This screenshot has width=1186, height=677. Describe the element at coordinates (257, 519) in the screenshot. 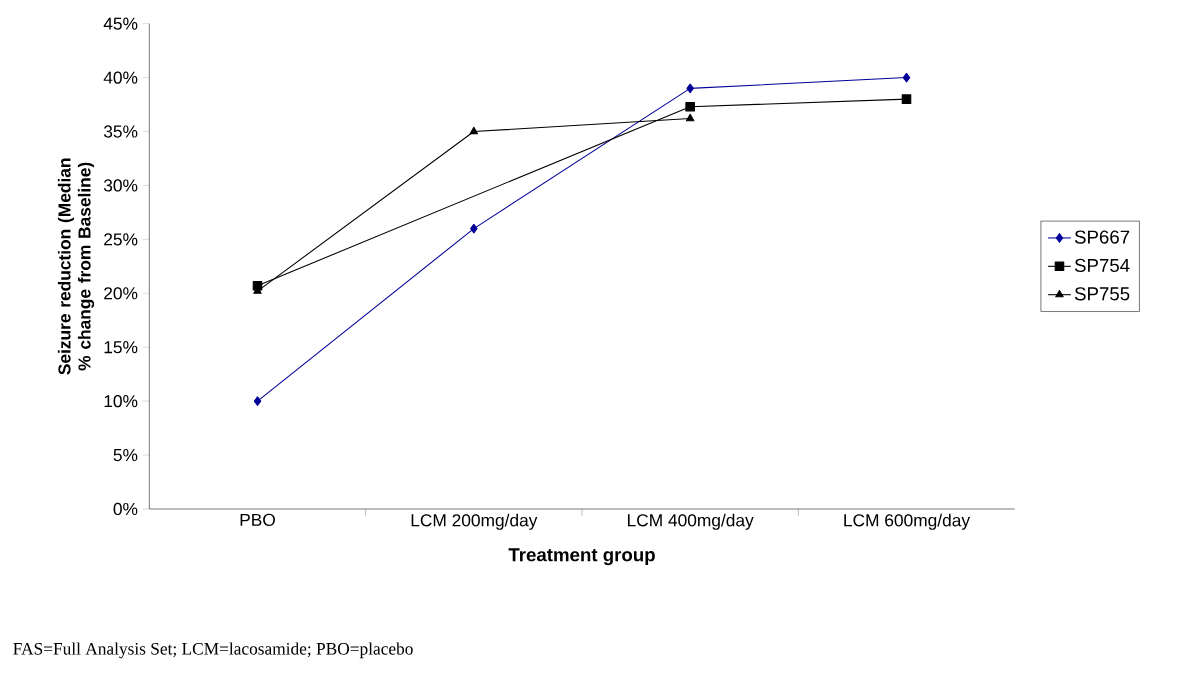

I see `x-tick-label: PBO` at that location.